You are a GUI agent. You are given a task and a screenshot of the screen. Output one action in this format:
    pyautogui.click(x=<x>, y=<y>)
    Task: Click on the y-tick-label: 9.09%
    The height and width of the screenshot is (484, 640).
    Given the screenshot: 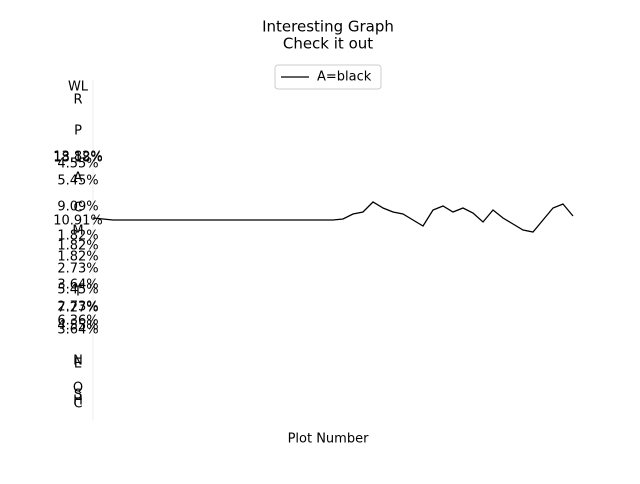 What is the action you would take?
    pyautogui.click(x=77, y=207)
    